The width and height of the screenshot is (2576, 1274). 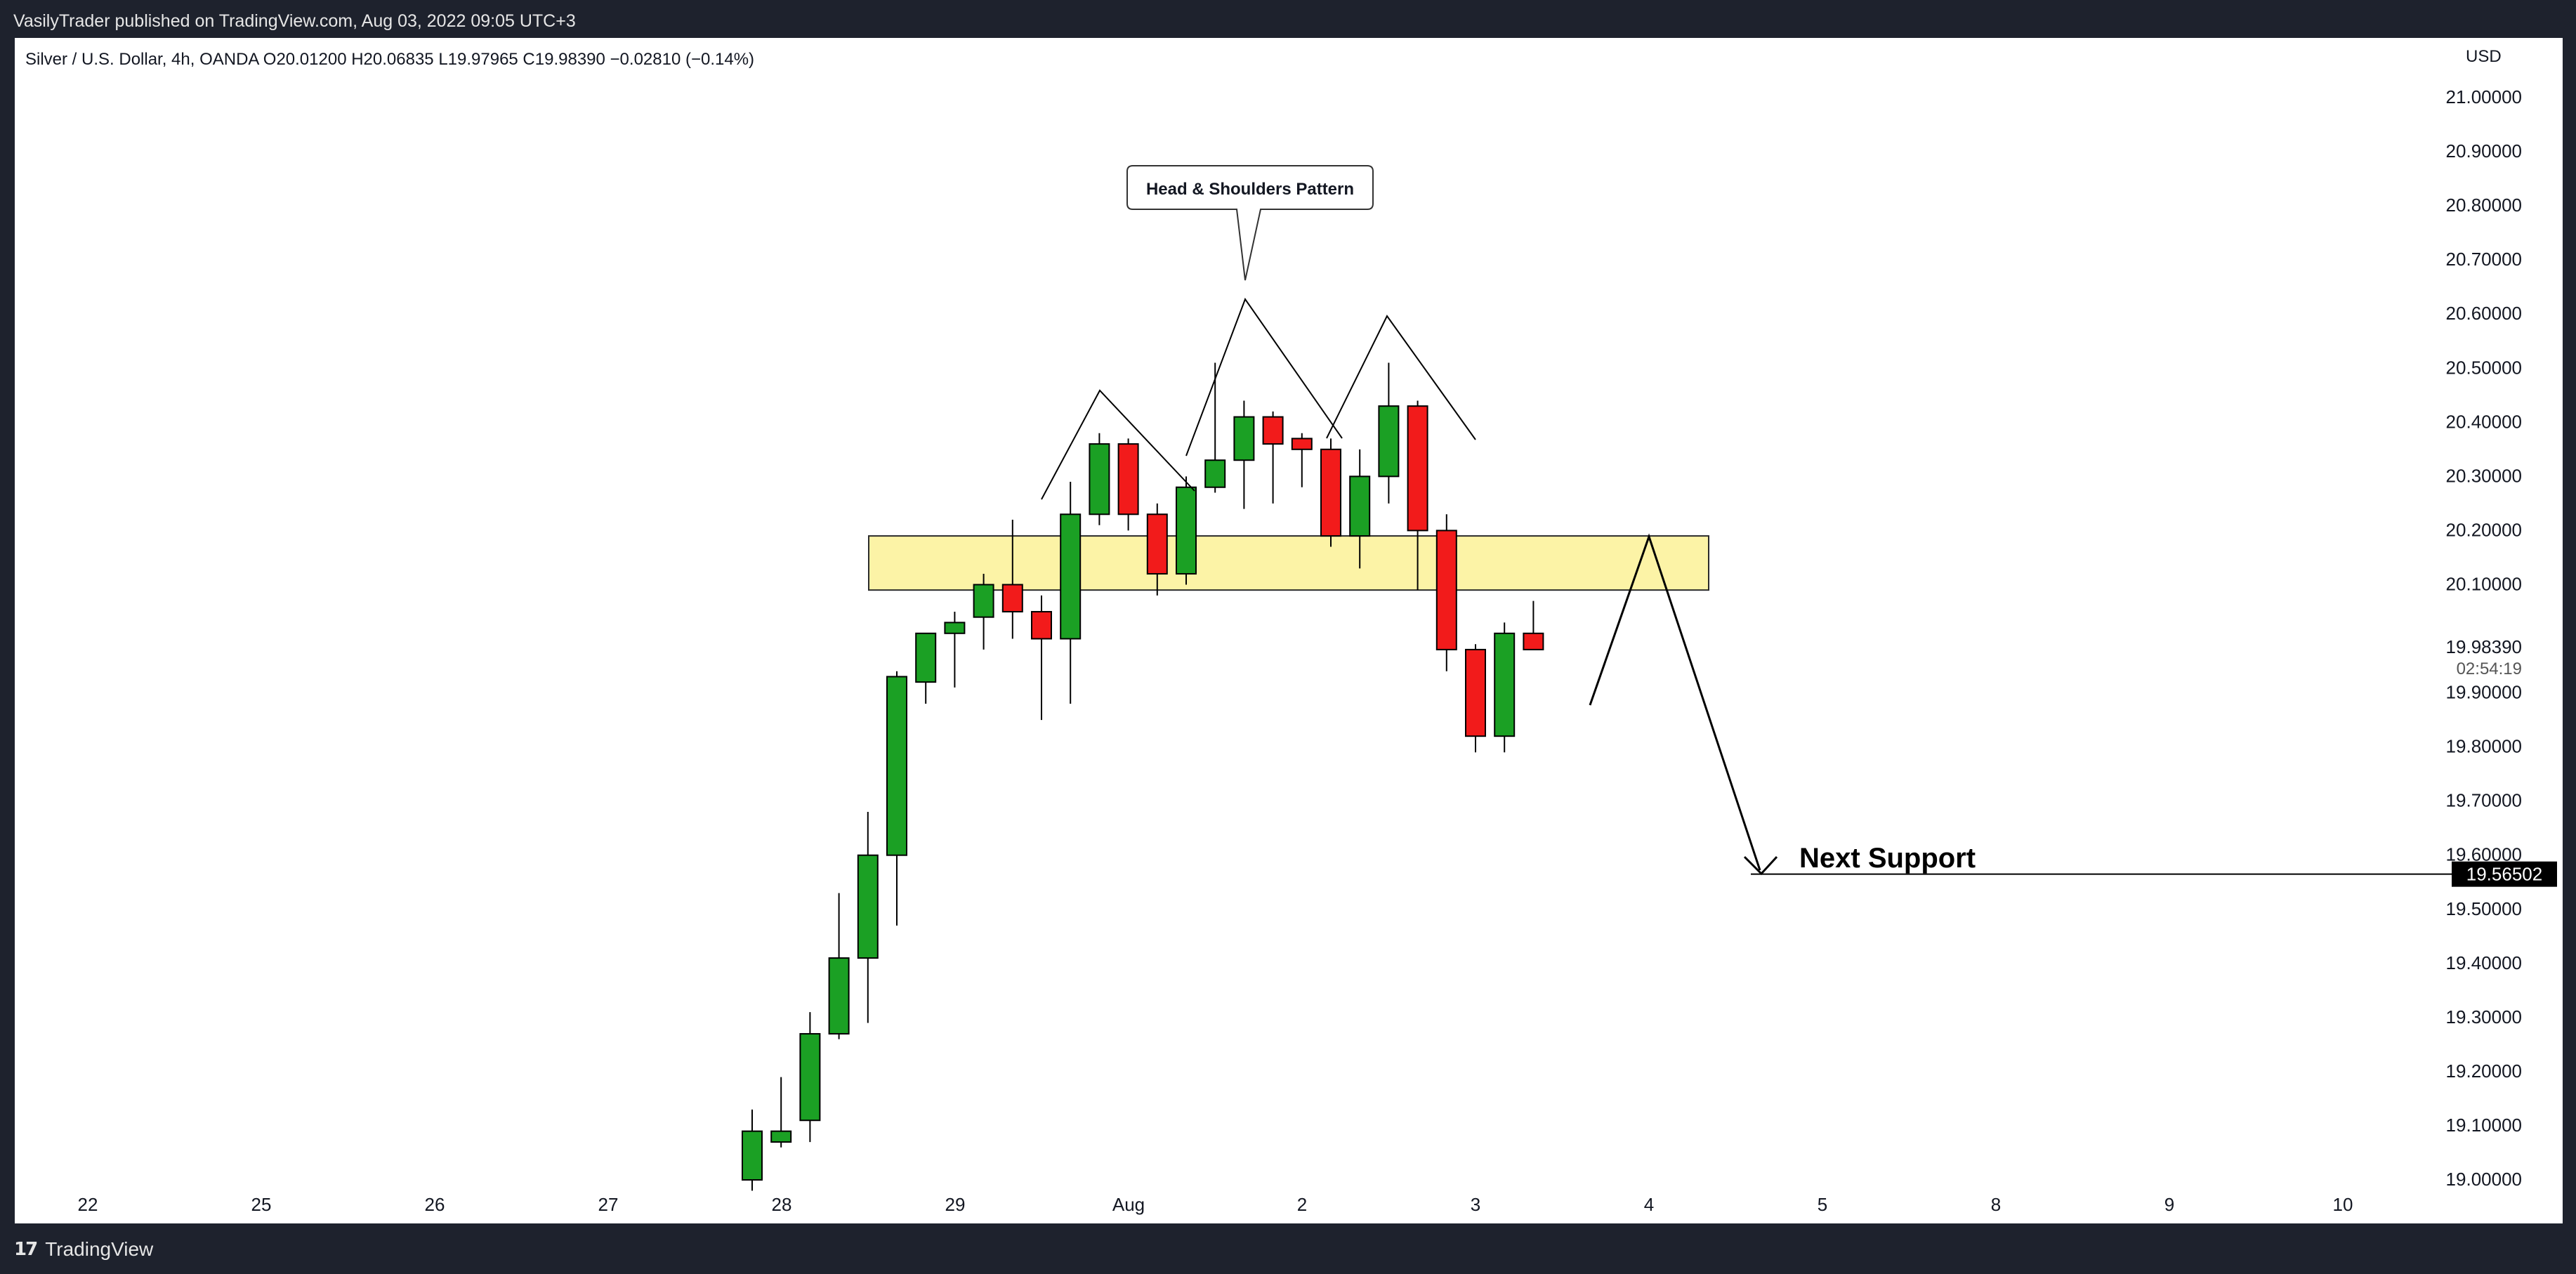 I want to click on y-tick-label: 20.10000, so click(x=2484, y=583).